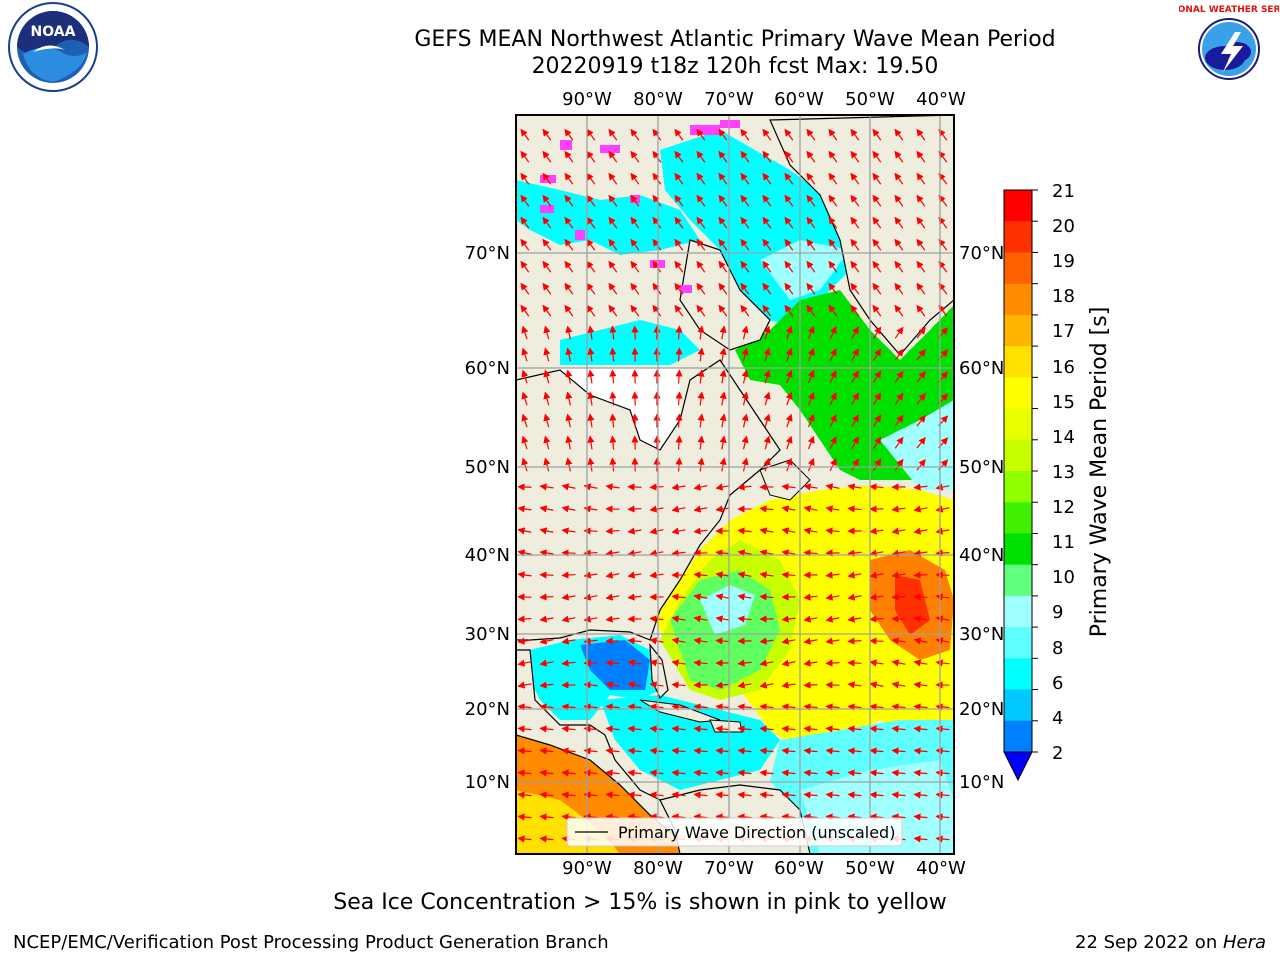 Image resolution: width=1280 pixels, height=960 pixels. Describe the element at coordinates (487, 709) in the screenshot. I see `lat-tick-left: 20°N` at that location.